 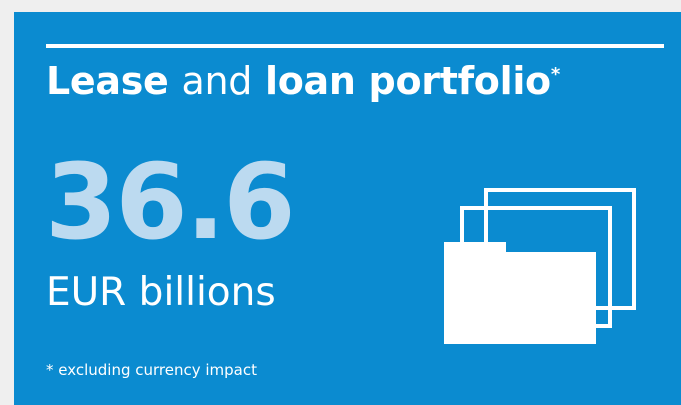 I want to click on value-unit: EUR billions, so click(x=161, y=292).